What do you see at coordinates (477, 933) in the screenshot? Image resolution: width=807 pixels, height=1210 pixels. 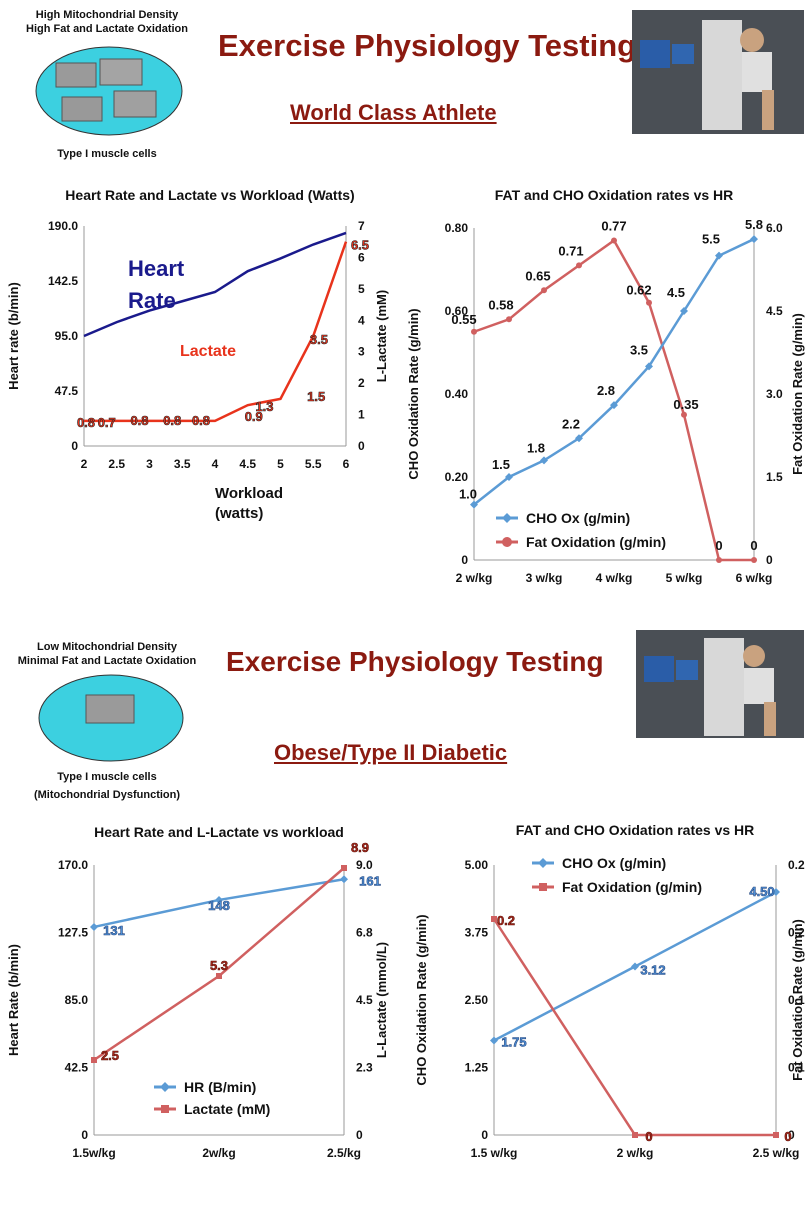 I see `y-tick-label: 3.75` at bounding box center [477, 933].